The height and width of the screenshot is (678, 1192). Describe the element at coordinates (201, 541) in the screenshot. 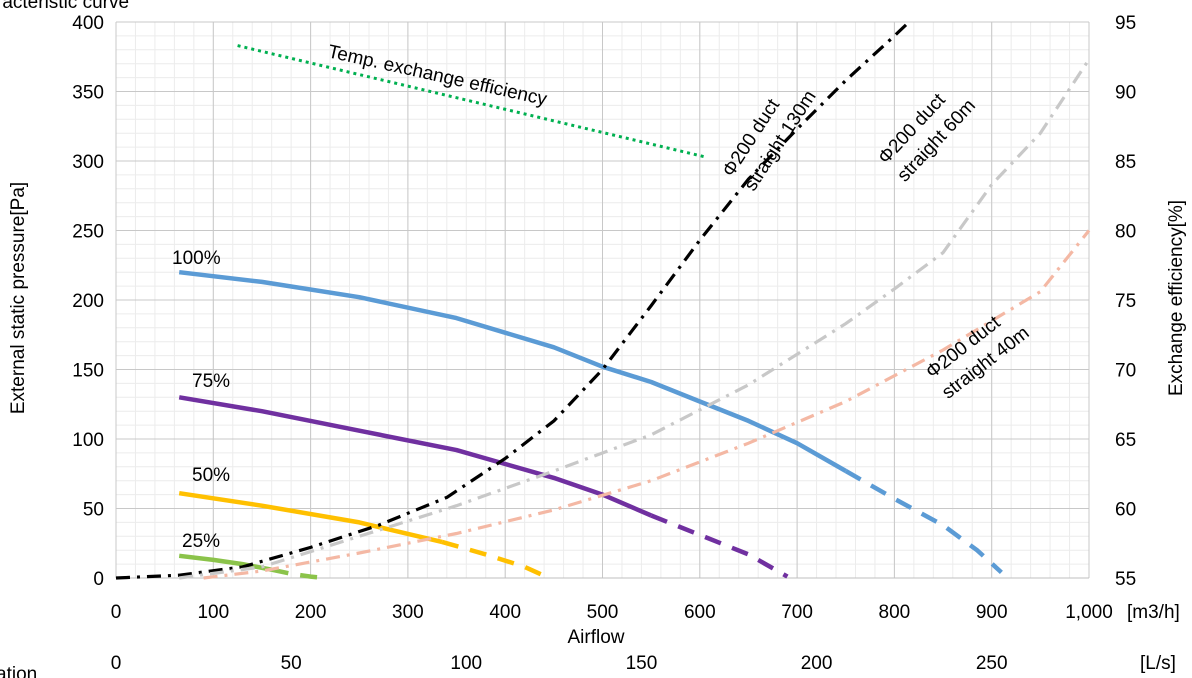

I see `label-25: 25%` at that location.